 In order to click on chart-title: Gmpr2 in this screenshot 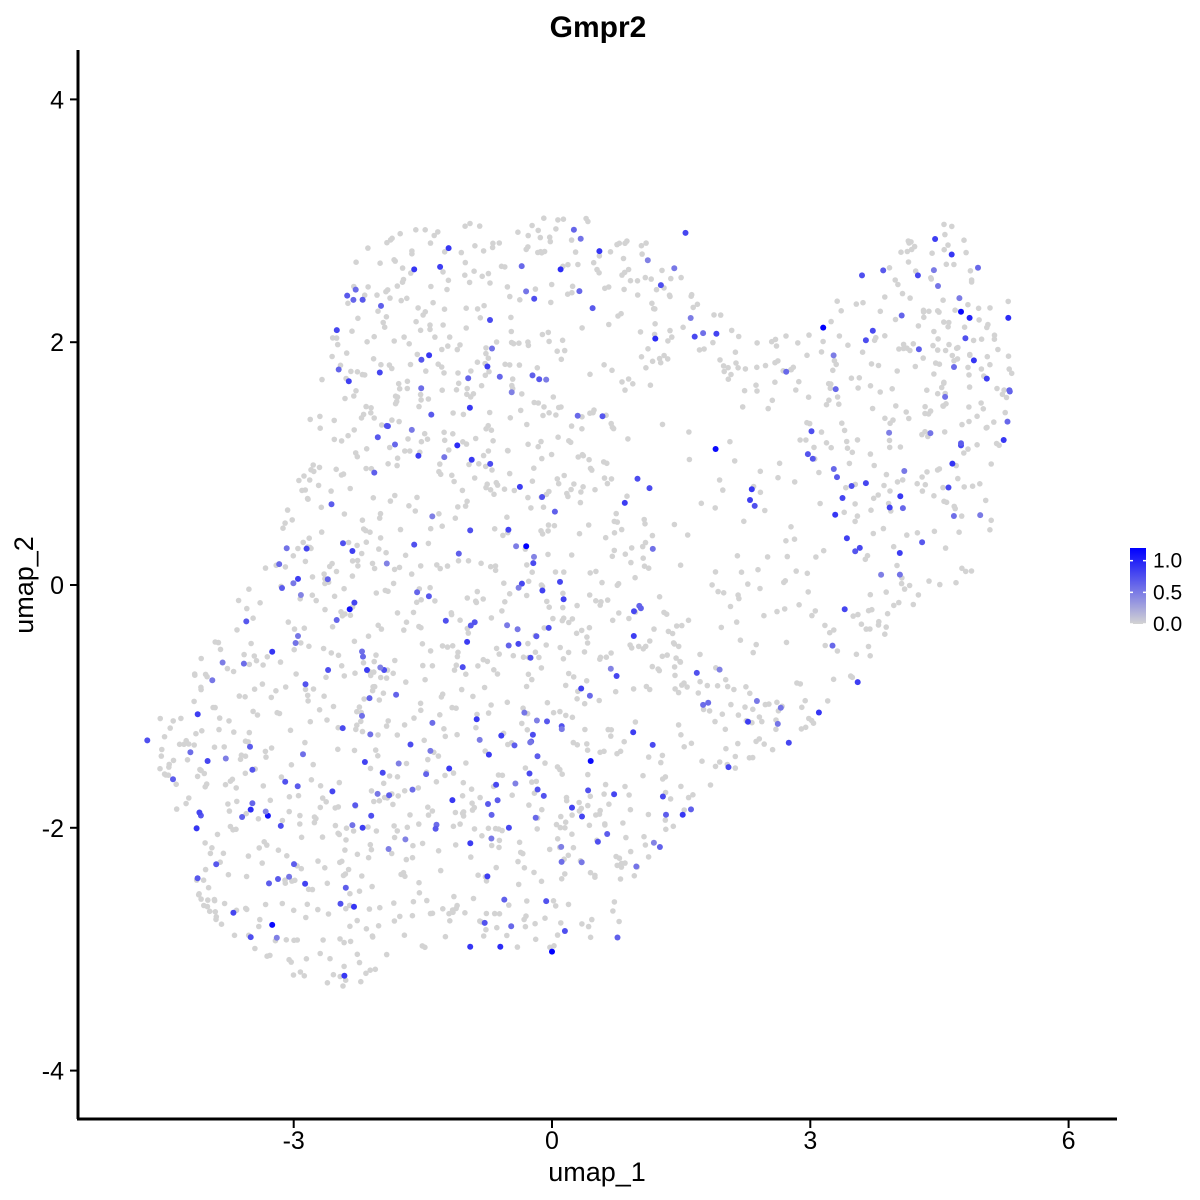, I will do `click(598, 27)`.